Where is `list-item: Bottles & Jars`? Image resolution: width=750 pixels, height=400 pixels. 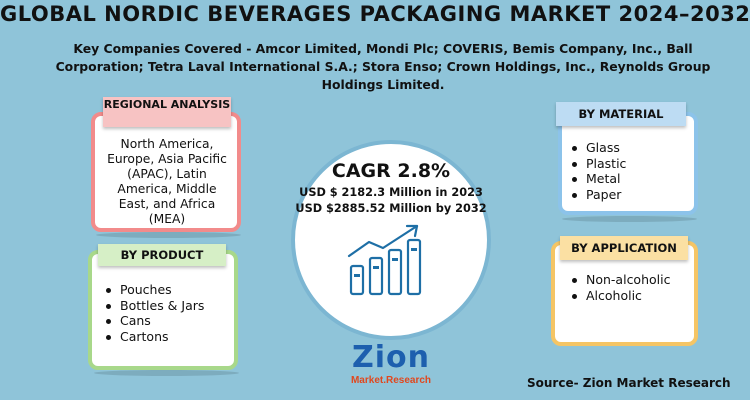
list-item: Bottles & Jars is located at coordinates (169, 306).